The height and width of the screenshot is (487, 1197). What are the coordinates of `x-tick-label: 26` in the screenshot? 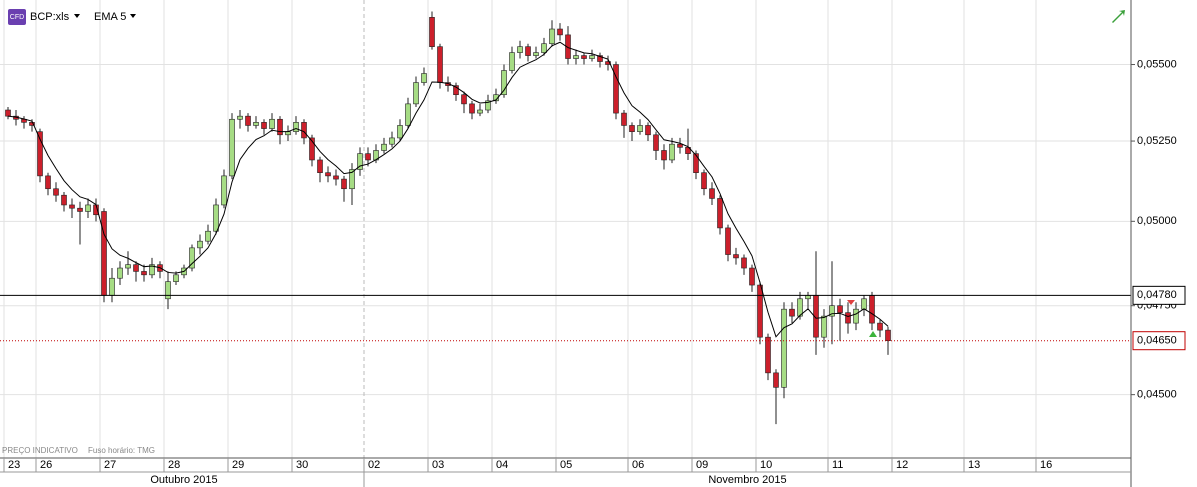 It's located at (46, 465).